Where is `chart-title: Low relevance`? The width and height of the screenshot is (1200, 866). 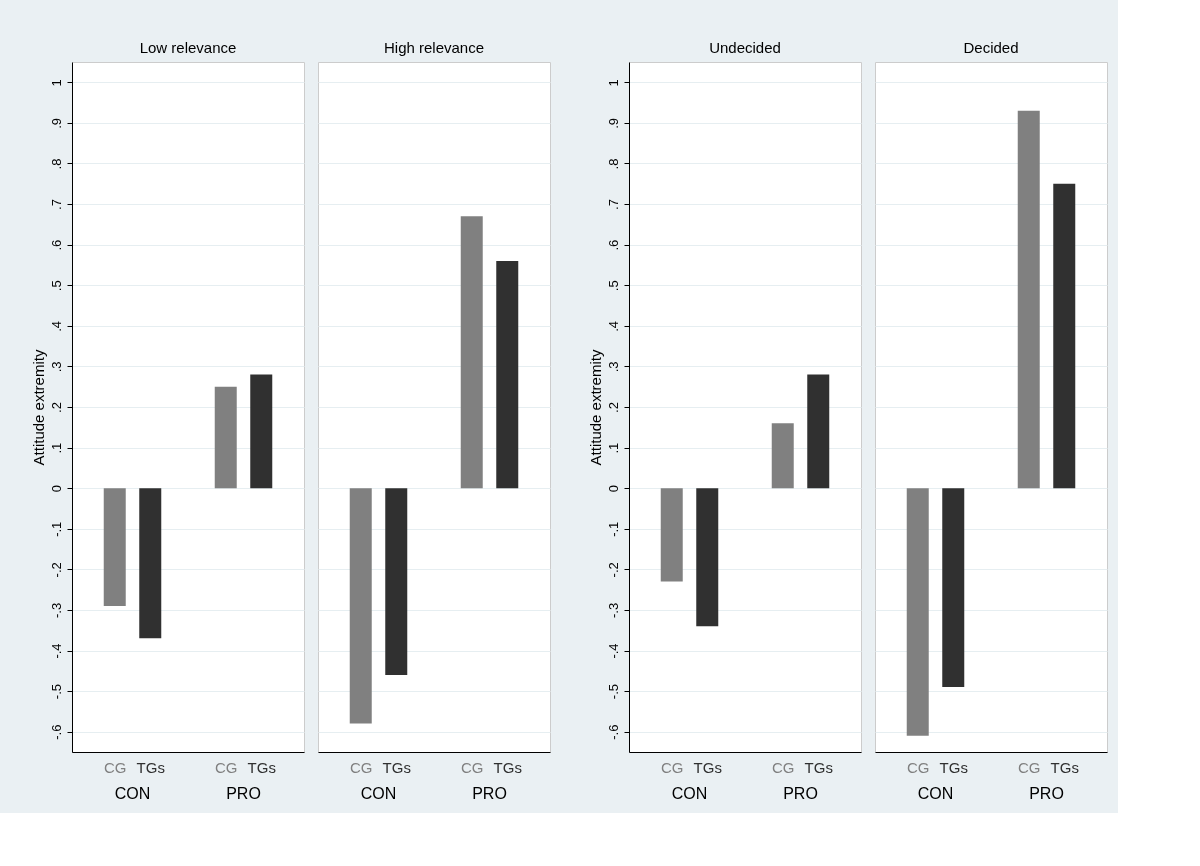
chart-title: Low relevance is located at coordinates (188, 47).